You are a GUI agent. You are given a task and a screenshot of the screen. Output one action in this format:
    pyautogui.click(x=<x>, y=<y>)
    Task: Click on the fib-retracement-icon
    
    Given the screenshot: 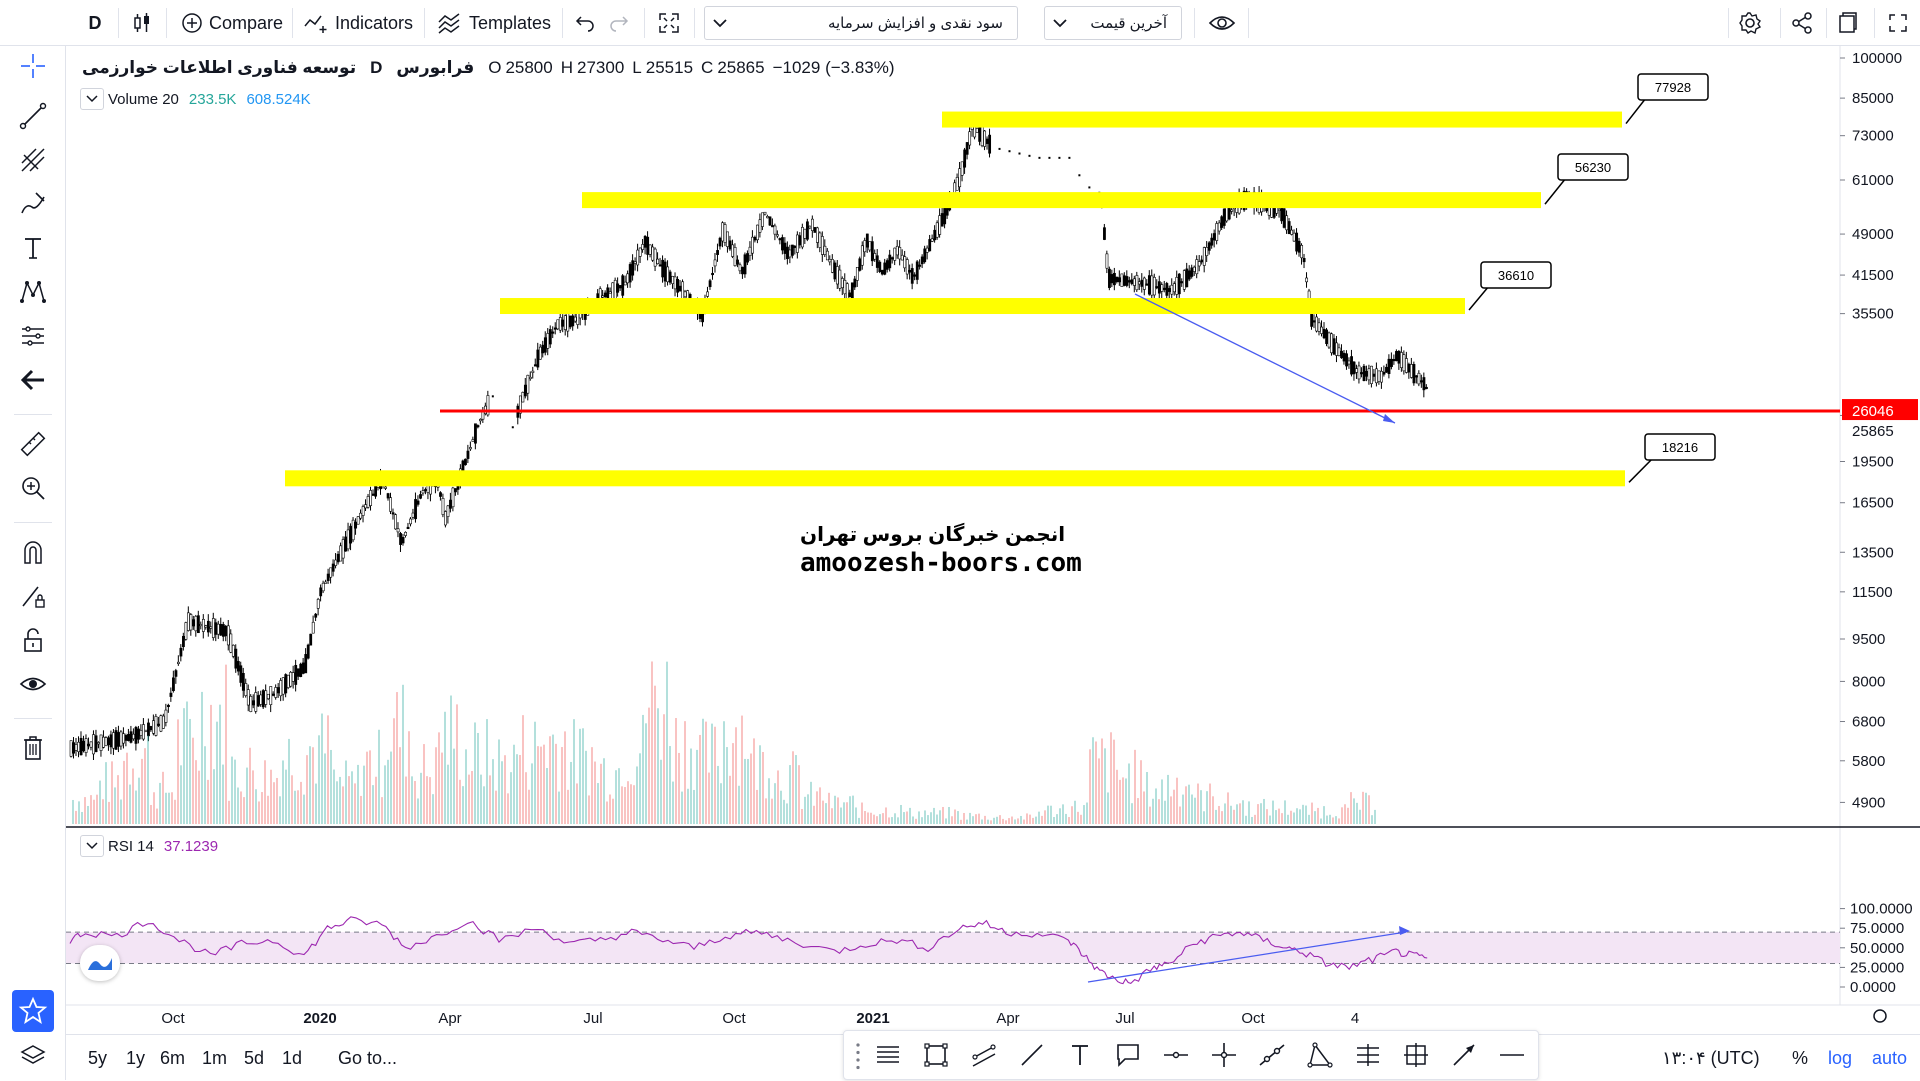 What is the action you would take?
    pyautogui.click(x=1368, y=1055)
    